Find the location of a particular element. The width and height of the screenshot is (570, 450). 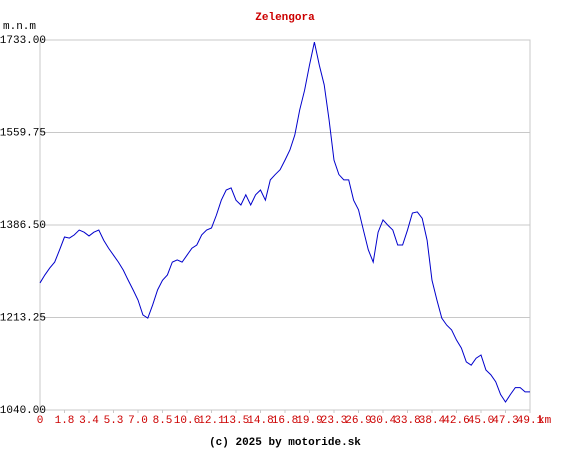

x-tick-label: 26.9 is located at coordinates (358, 421).